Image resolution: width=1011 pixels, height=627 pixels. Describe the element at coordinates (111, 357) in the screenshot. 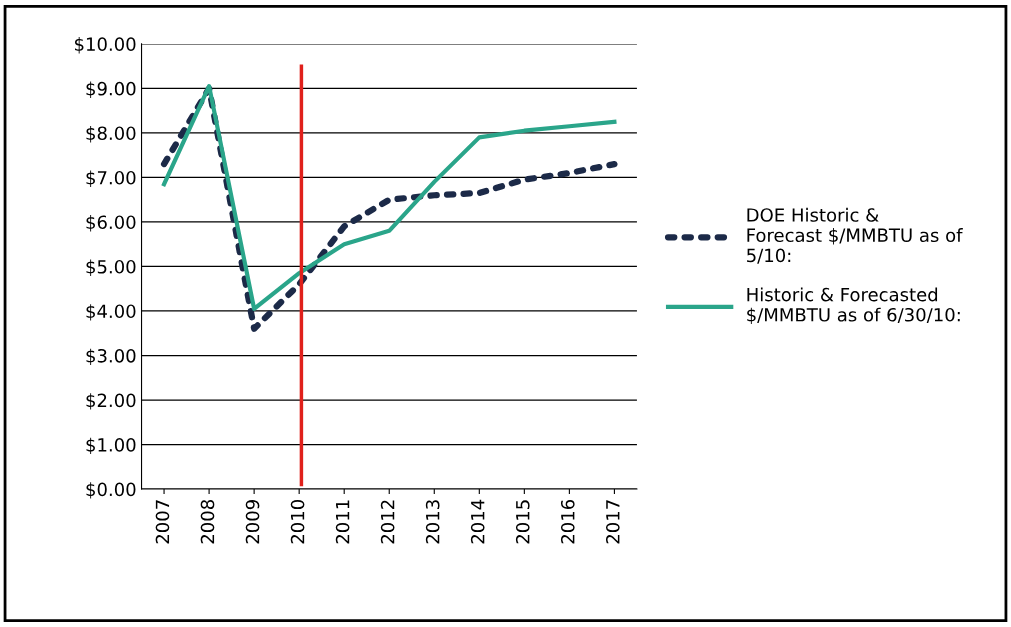

I see `y-tick-label: $3.00` at that location.